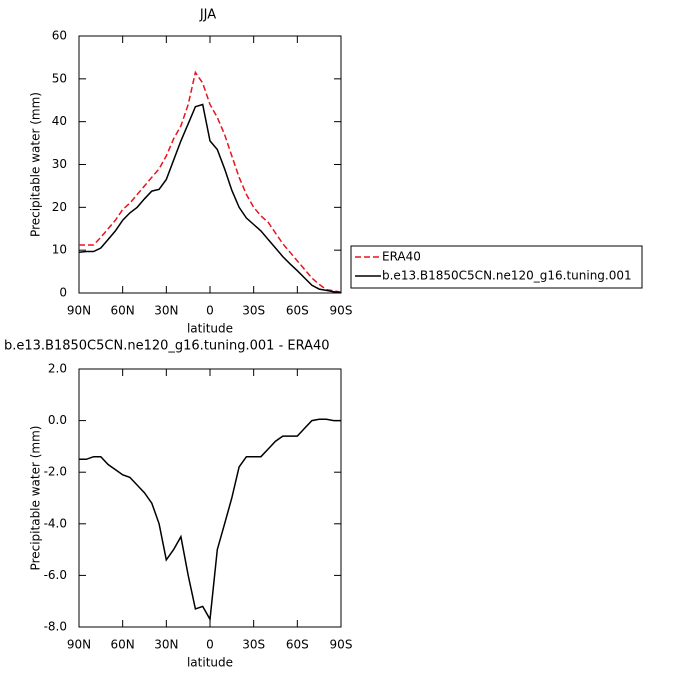 The width and height of the screenshot is (674, 675). Describe the element at coordinates (507, 276) in the screenshot. I see `legend-label: b.e13.B1850C5CN.ne120_g16.tuning.001` at that location.